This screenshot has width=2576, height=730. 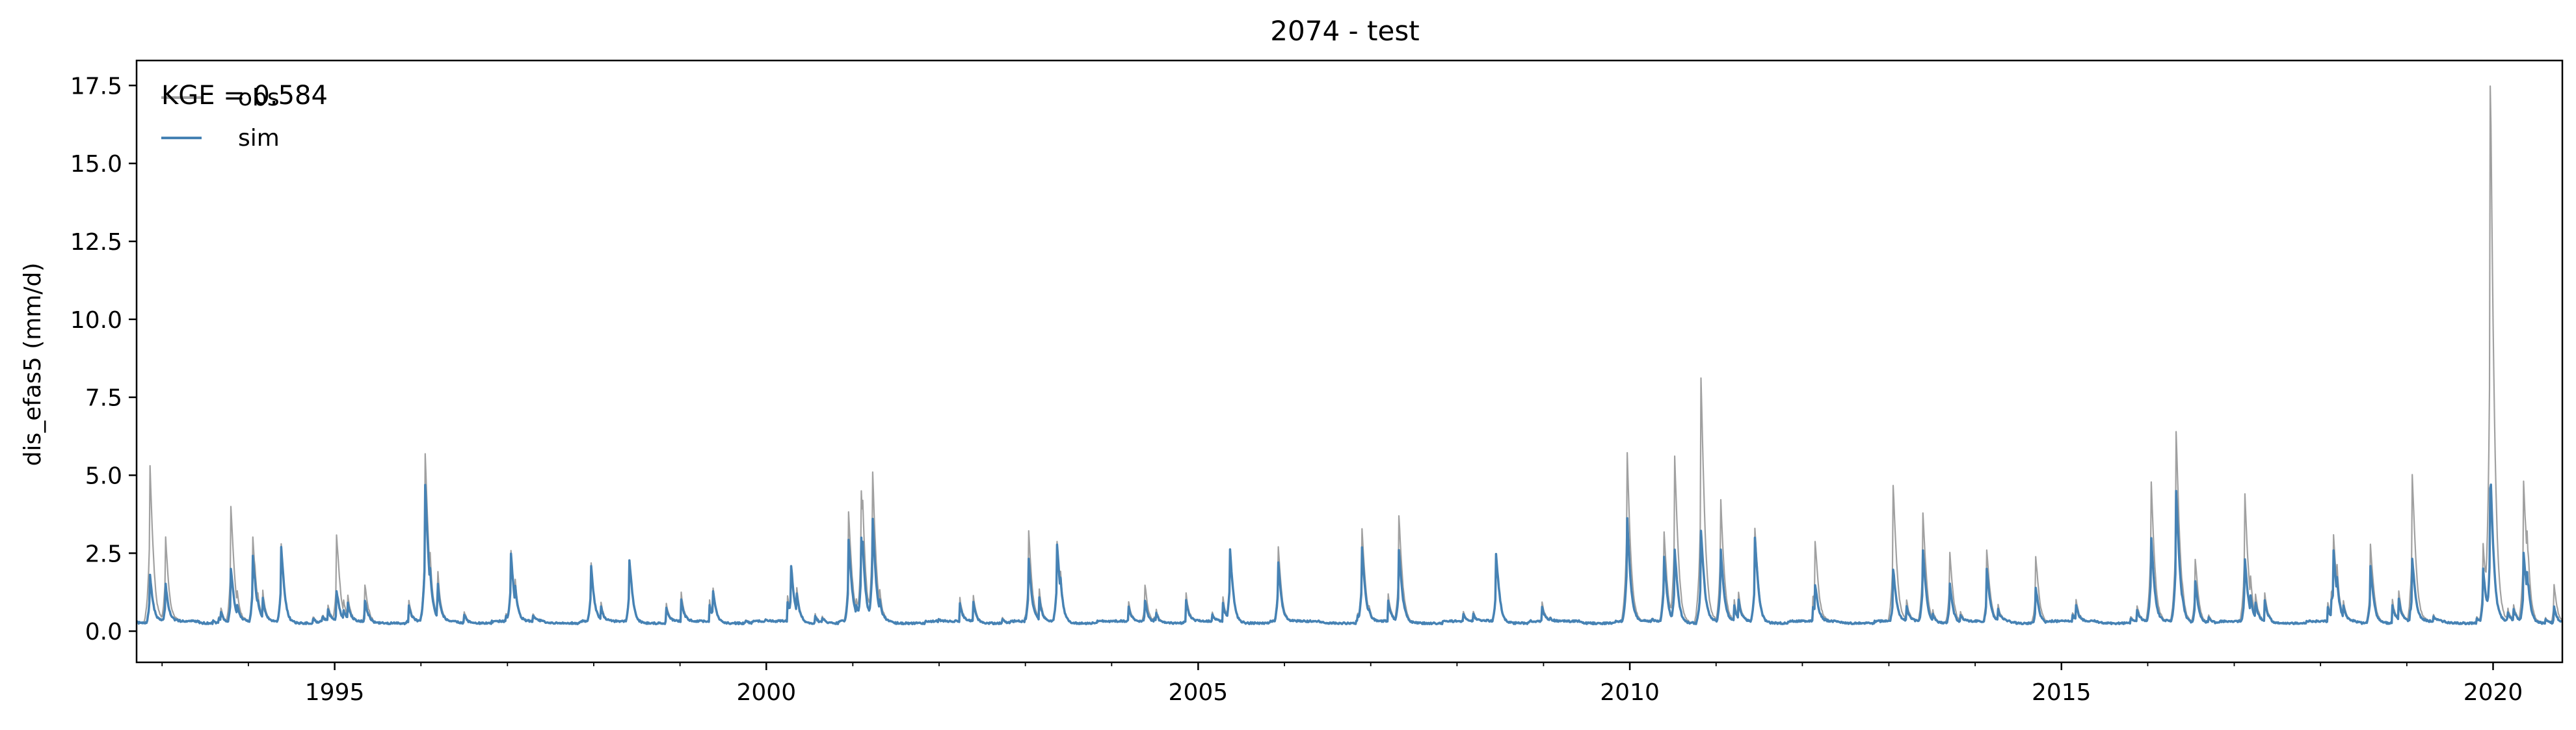 What do you see at coordinates (259, 138) in the screenshot?
I see `legend-label-sim: sim` at bounding box center [259, 138].